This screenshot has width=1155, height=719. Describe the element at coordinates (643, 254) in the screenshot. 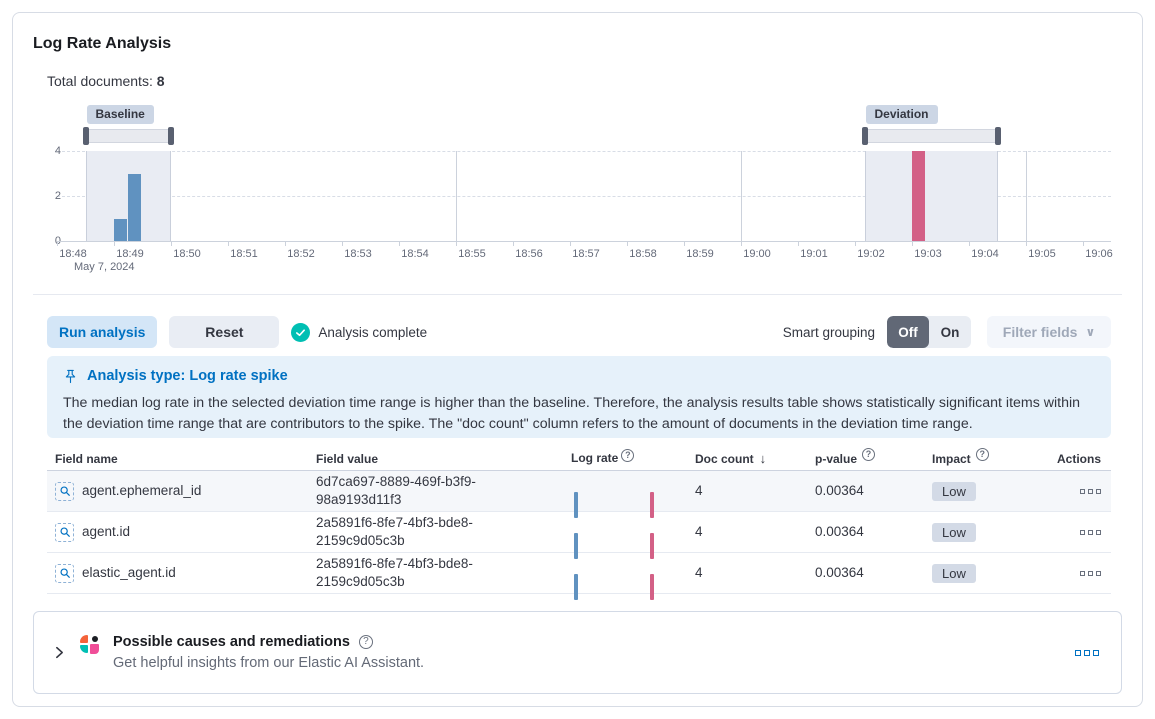

I see `x-axis-label: 18:58` at that location.